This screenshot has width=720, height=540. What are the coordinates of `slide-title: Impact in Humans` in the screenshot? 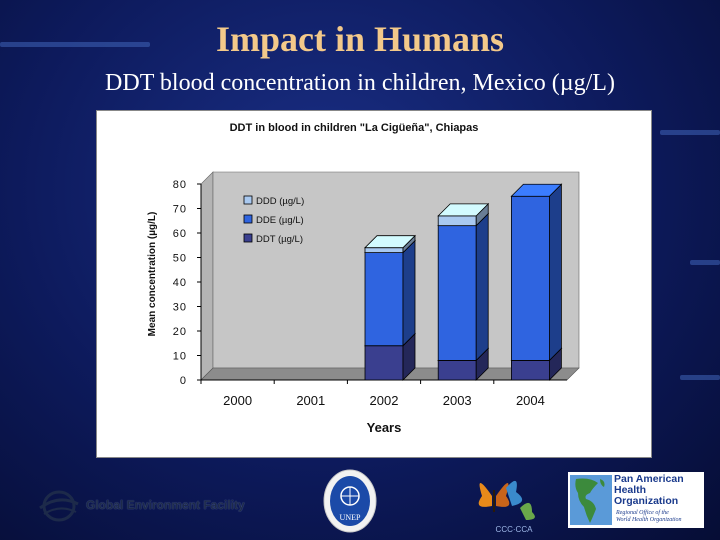 It's located at (360, 39).